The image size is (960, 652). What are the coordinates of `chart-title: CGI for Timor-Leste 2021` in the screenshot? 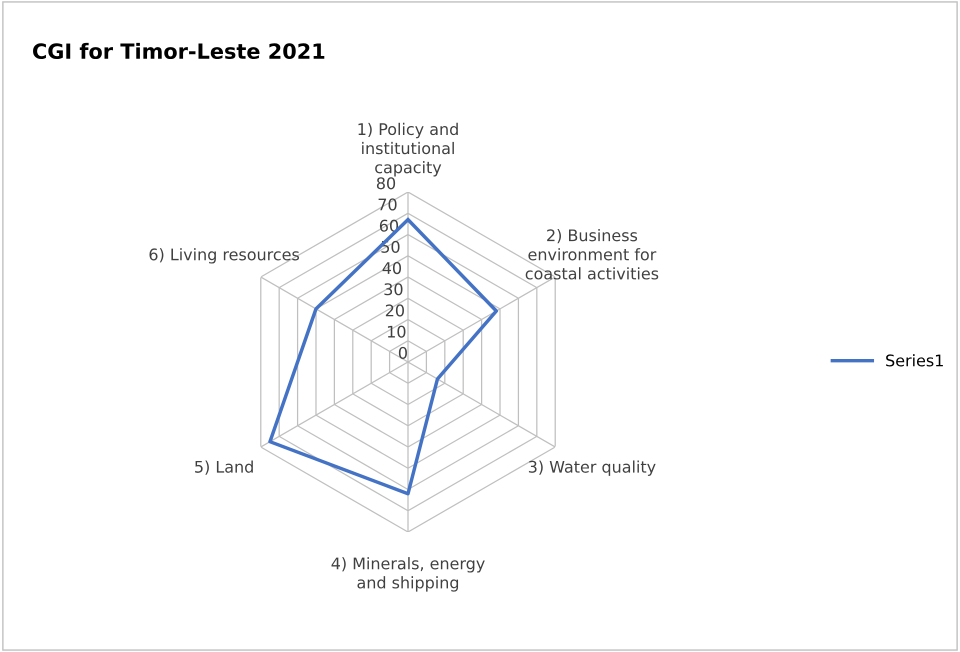 It's located at (178, 51).